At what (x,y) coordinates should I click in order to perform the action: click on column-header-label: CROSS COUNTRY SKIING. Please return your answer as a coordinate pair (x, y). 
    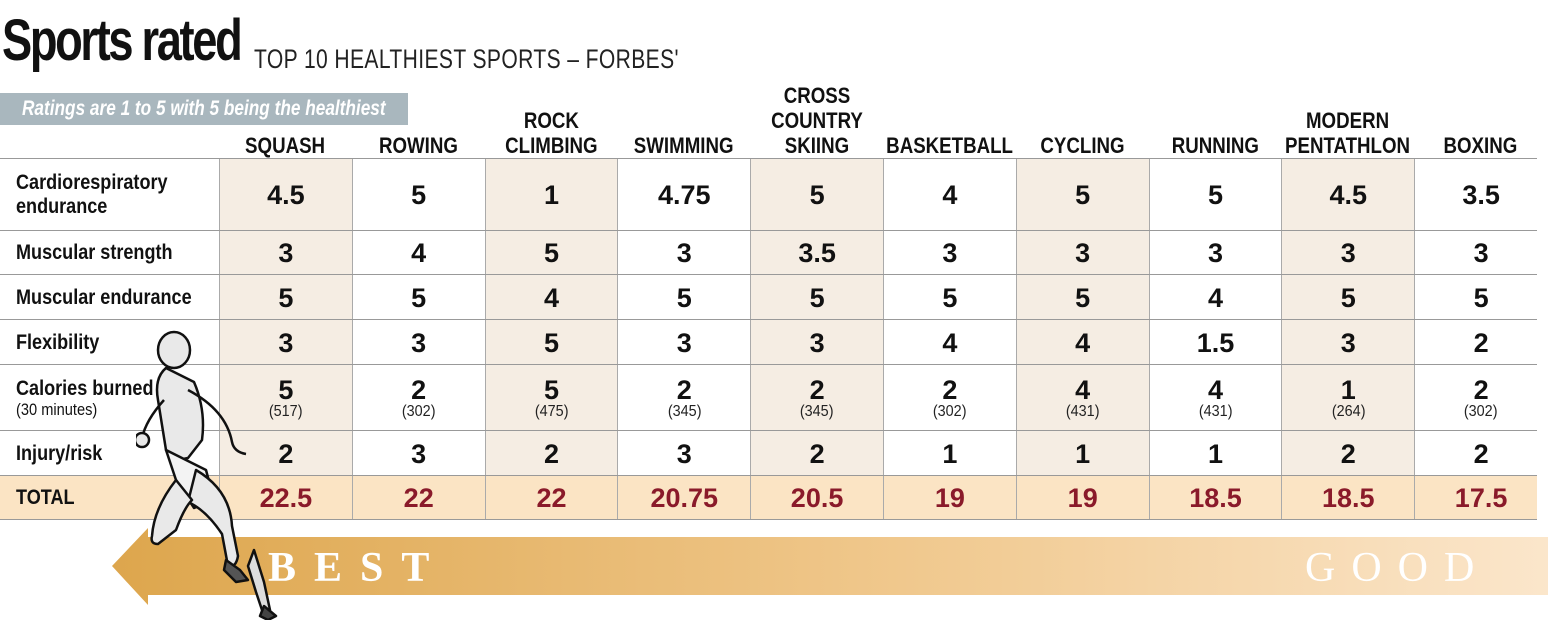
    Looking at the image, I should click on (816, 120).